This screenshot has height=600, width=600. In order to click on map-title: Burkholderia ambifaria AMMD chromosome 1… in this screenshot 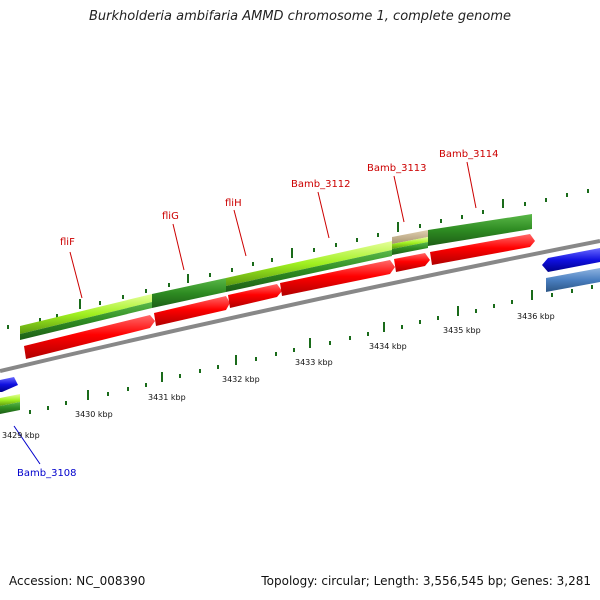, I will do `click(300, 16)`.